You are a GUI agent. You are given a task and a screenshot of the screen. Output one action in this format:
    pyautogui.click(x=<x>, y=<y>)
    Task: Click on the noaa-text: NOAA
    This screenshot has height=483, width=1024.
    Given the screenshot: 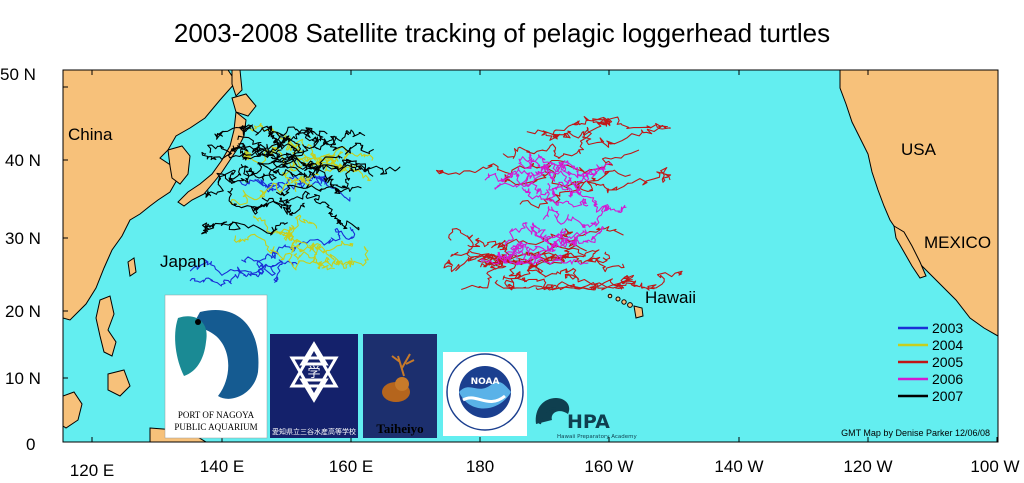 What is the action you would take?
    pyautogui.click(x=485, y=382)
    